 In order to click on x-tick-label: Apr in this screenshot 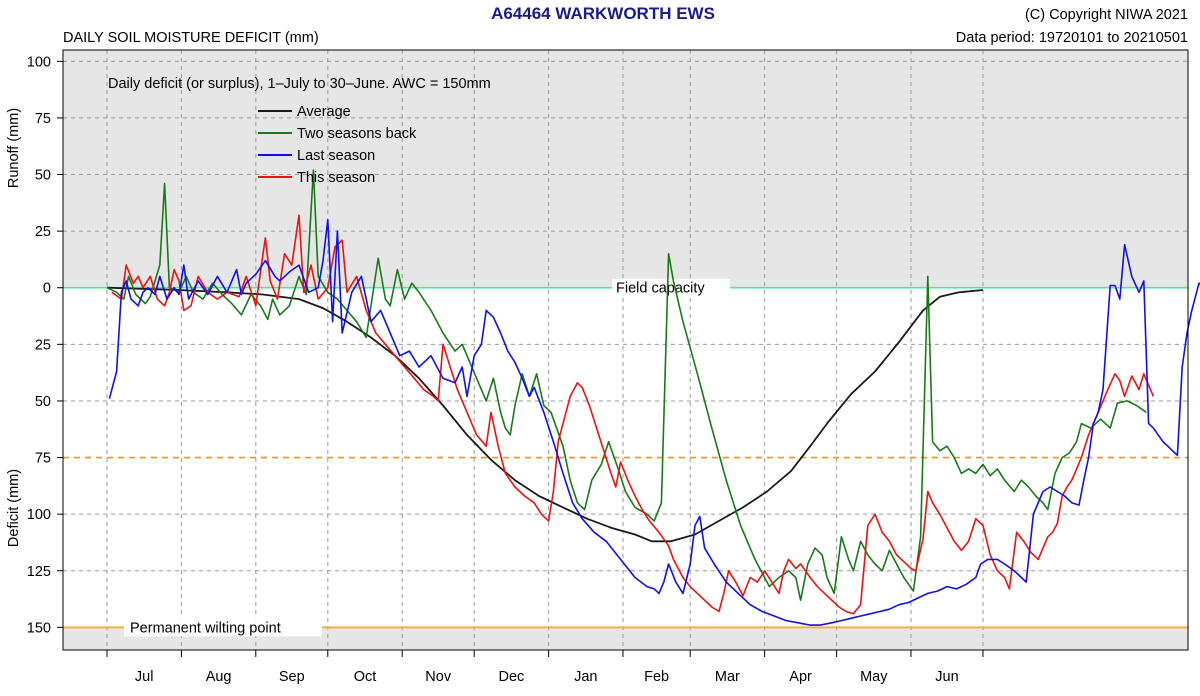, I will do `click(800, 677)`.